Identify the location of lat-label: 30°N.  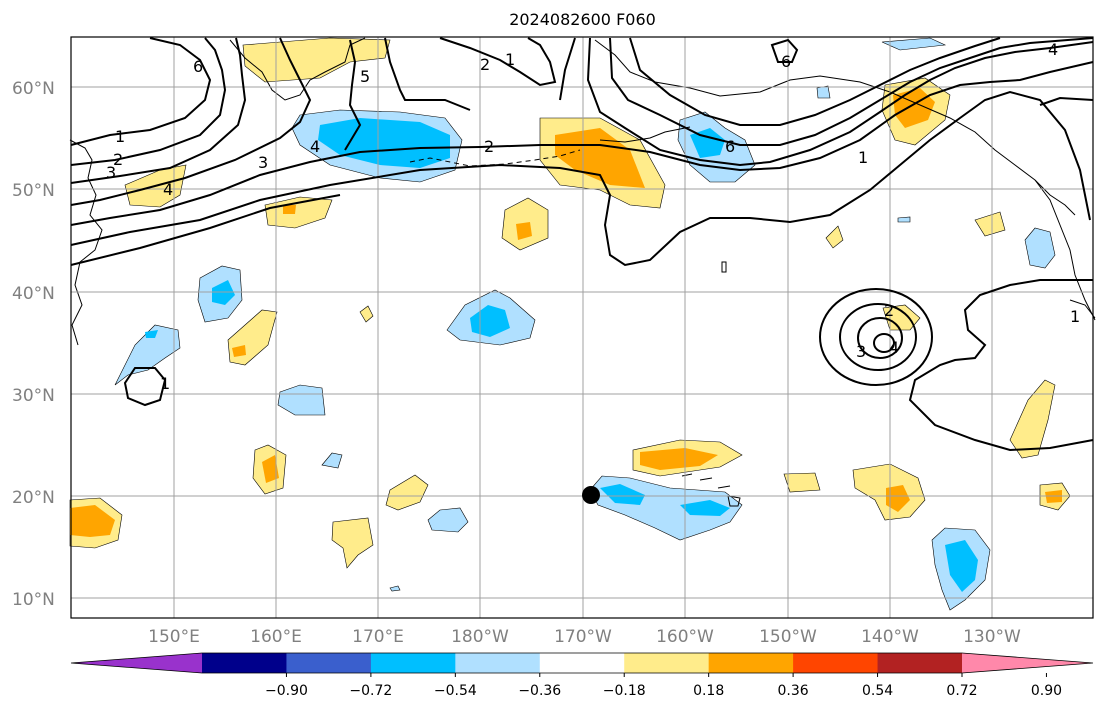
(33, 396).